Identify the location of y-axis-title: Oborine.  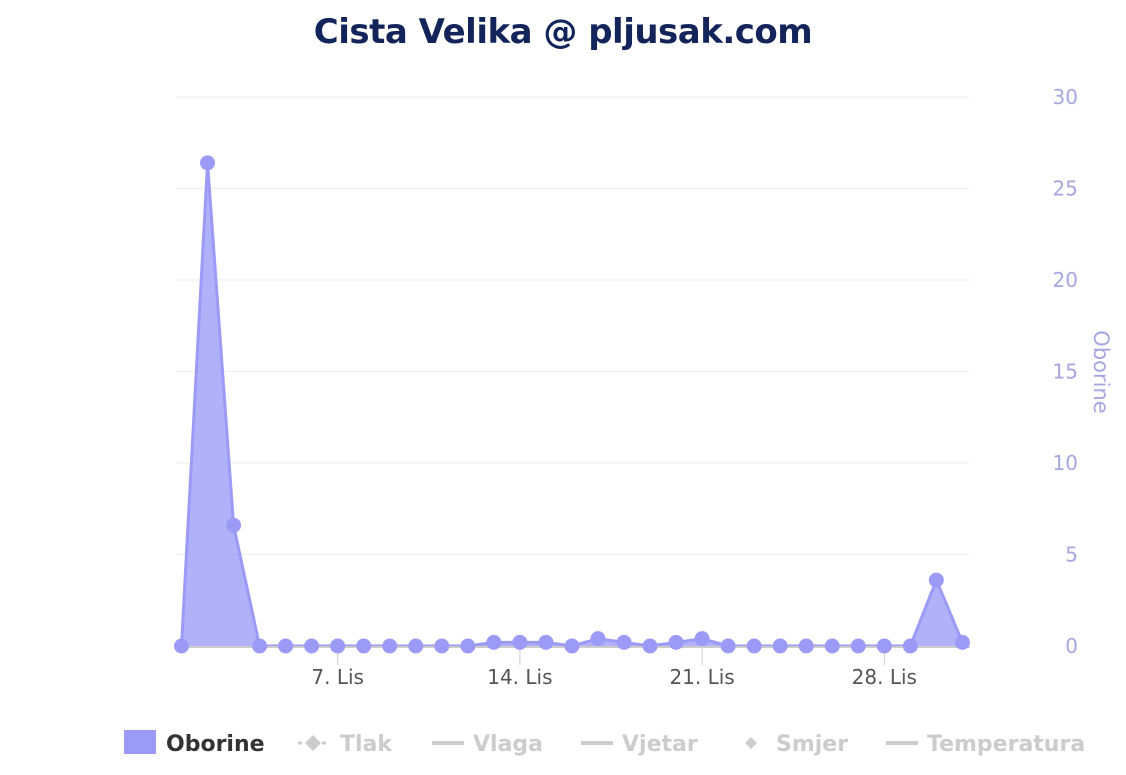
(1101, 371).